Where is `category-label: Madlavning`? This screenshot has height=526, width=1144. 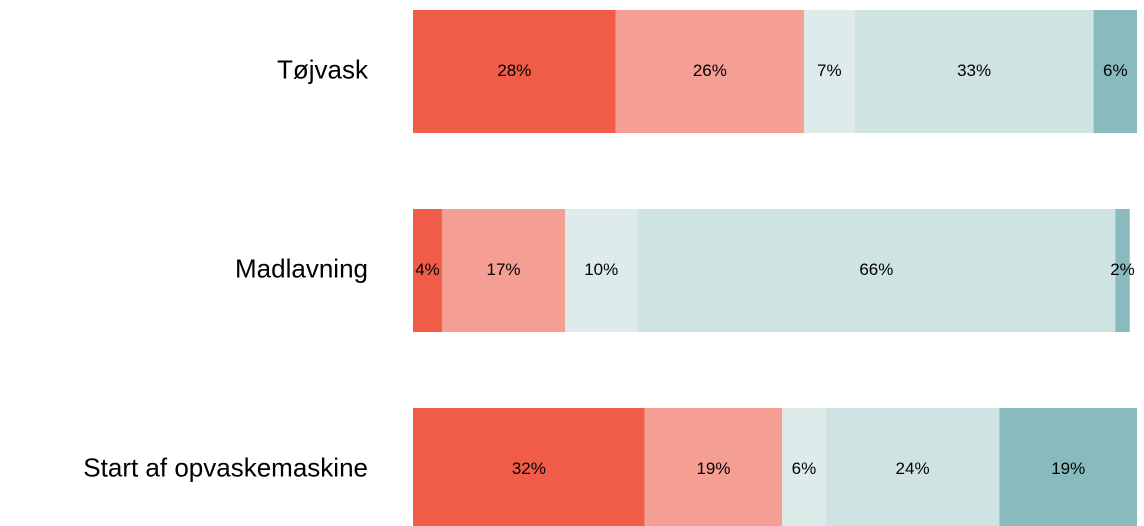
category-label: Madlavning is located at coordinates (301, 268).